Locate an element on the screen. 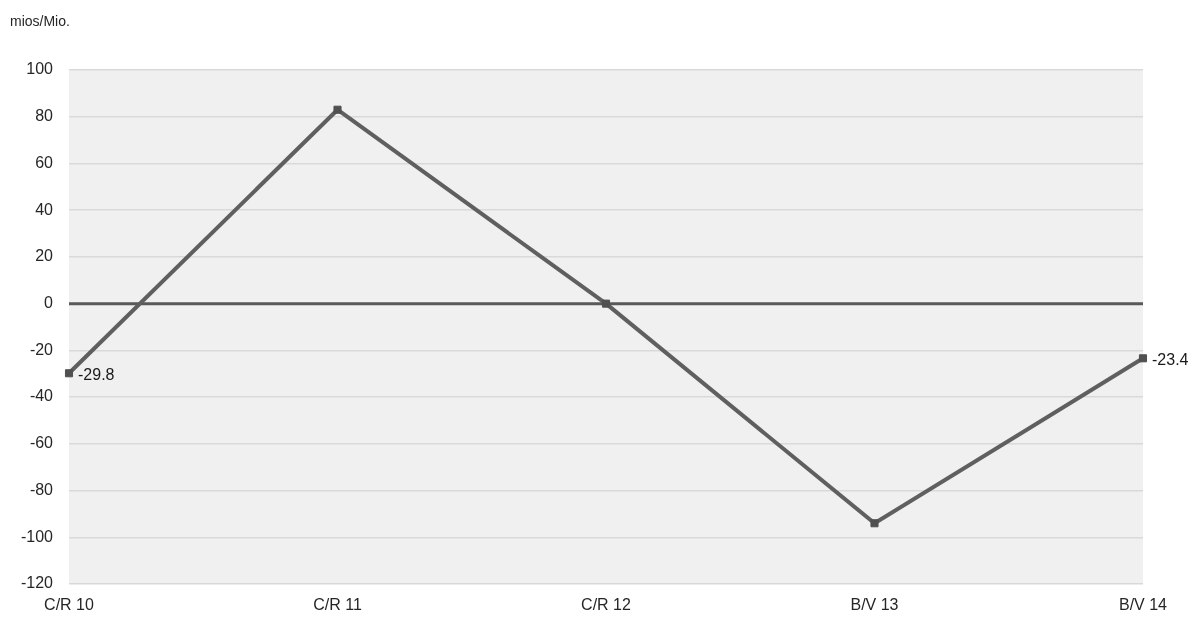  y-tick-label: -100 is located at coordinates (37, 536).